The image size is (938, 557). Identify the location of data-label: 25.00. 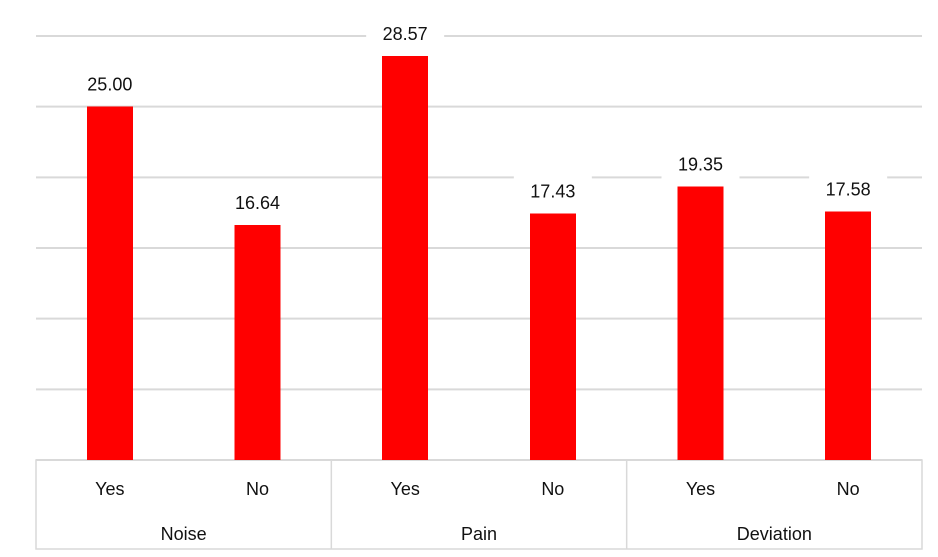
(109, 85).